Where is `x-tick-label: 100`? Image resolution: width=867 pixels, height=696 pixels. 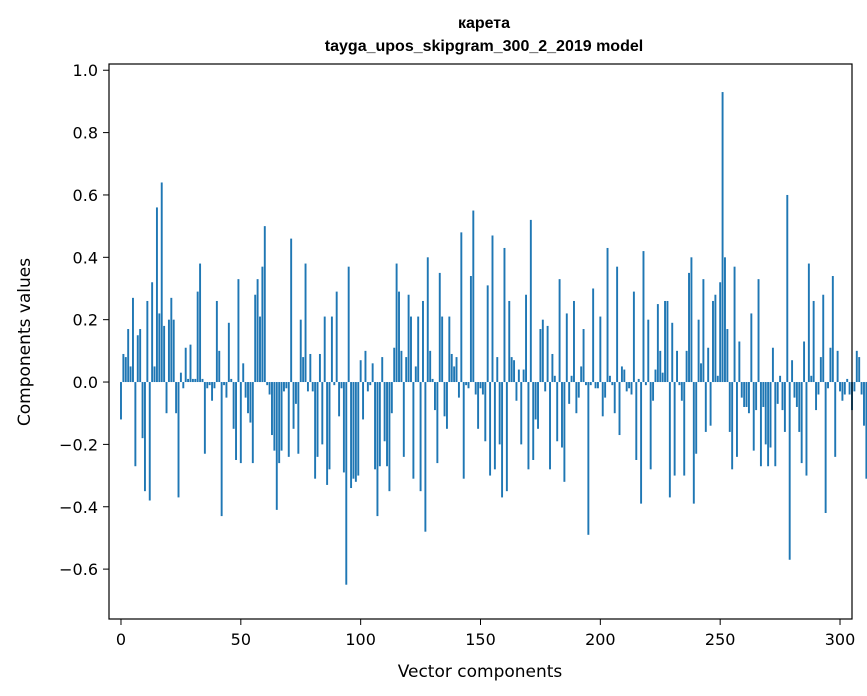 x-tick-label: 100 is located at coordinates (360, 639).